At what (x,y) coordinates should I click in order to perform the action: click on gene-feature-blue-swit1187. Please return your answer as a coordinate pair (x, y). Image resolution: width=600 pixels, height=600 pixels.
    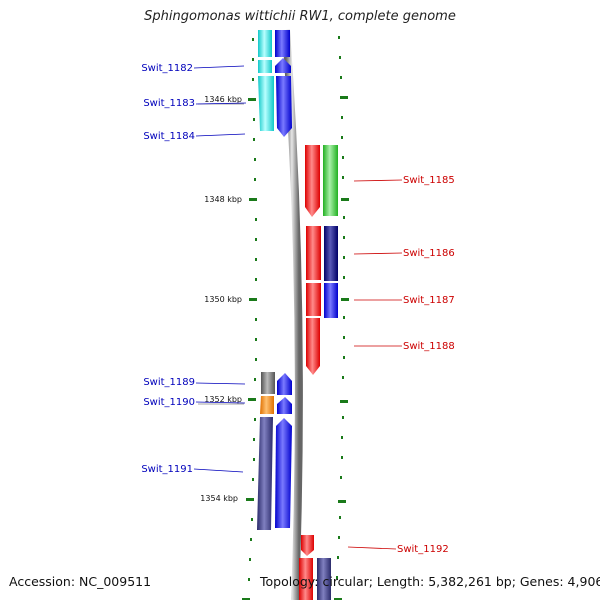
    Looking at the image, I should click on (331, 300).